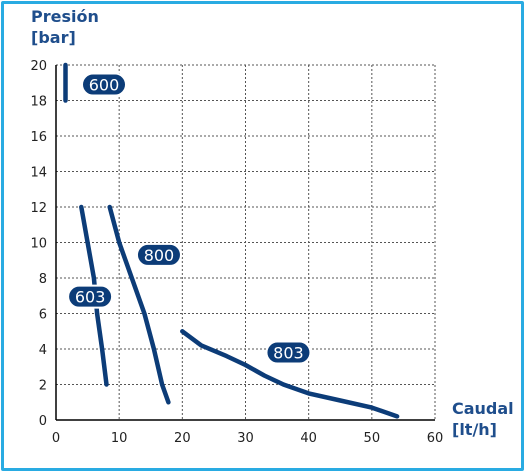  Describe the element at coordinates (182, 438) in the screenshot. I see `x-tick-label: 20` at that location.